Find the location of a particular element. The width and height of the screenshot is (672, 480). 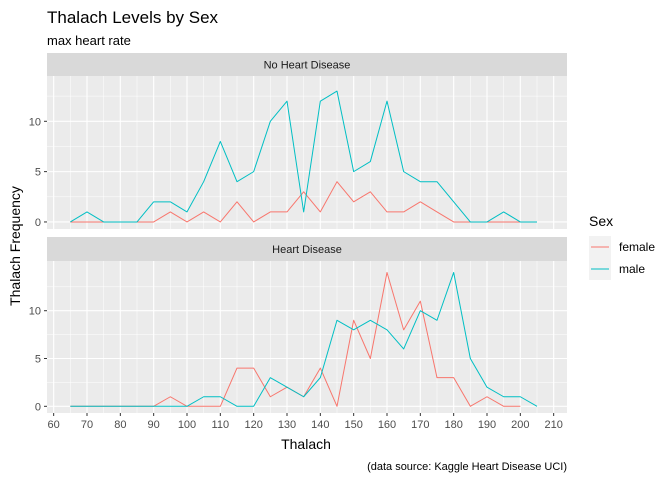

series-line-female is located at coordinates (295, 202).